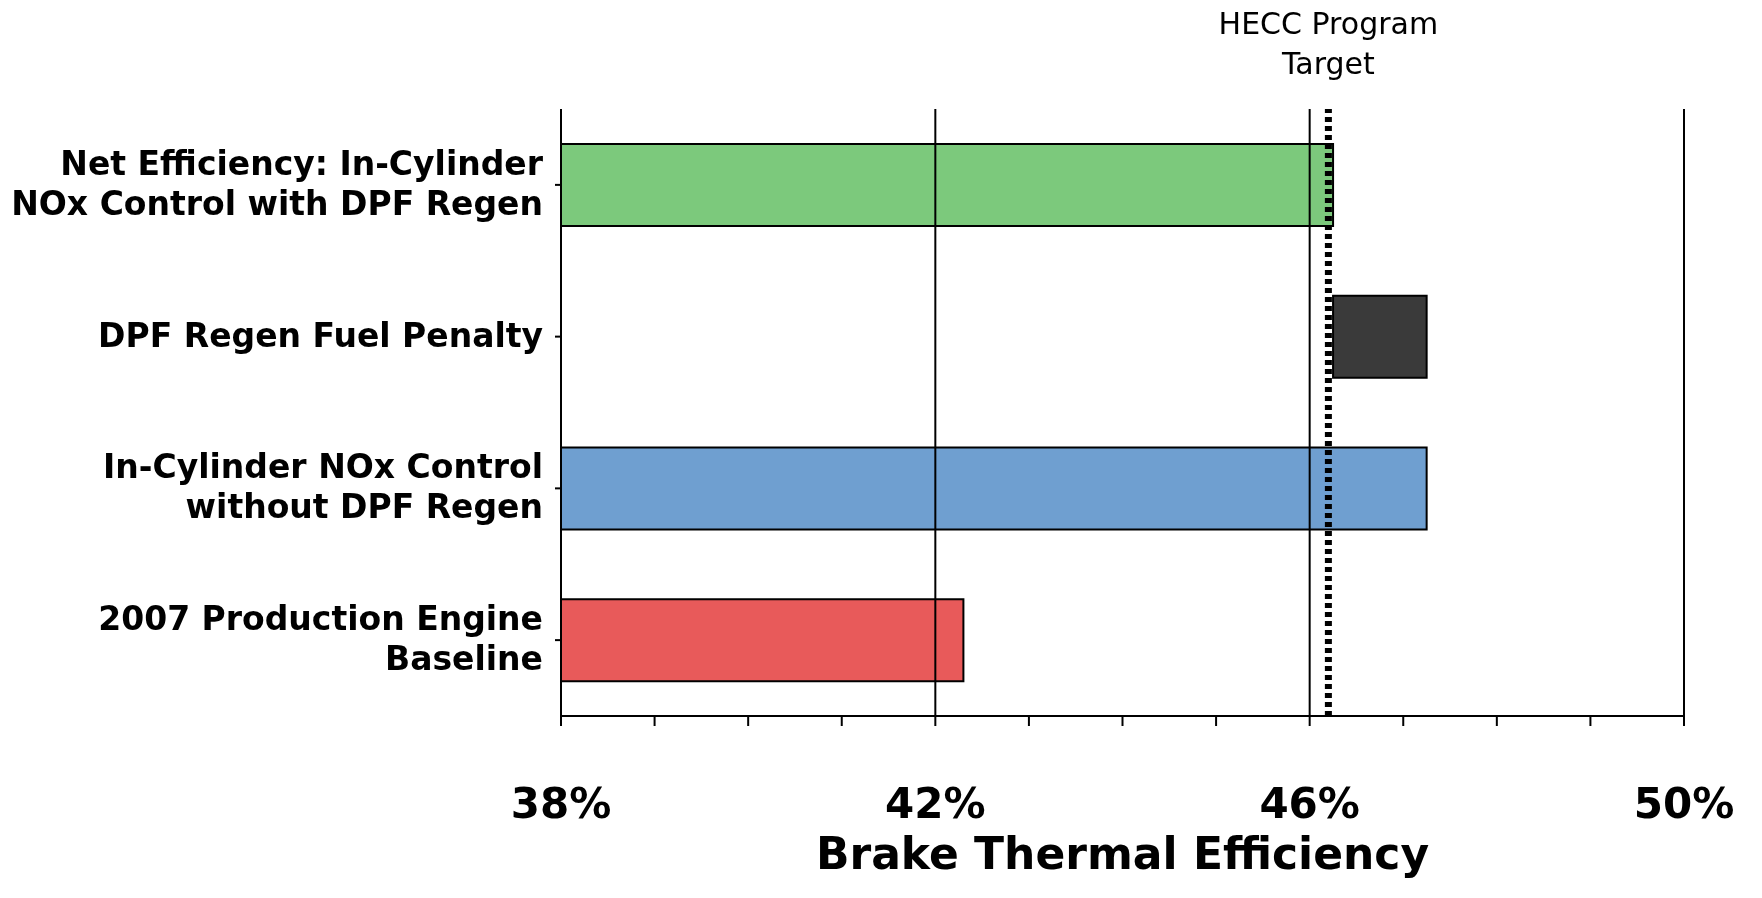 Image resolution: width=1762 pixels, height=898 pixels. I want to click on x-axis-title: Brake Thermal Efficiency, so click(1122, 853).